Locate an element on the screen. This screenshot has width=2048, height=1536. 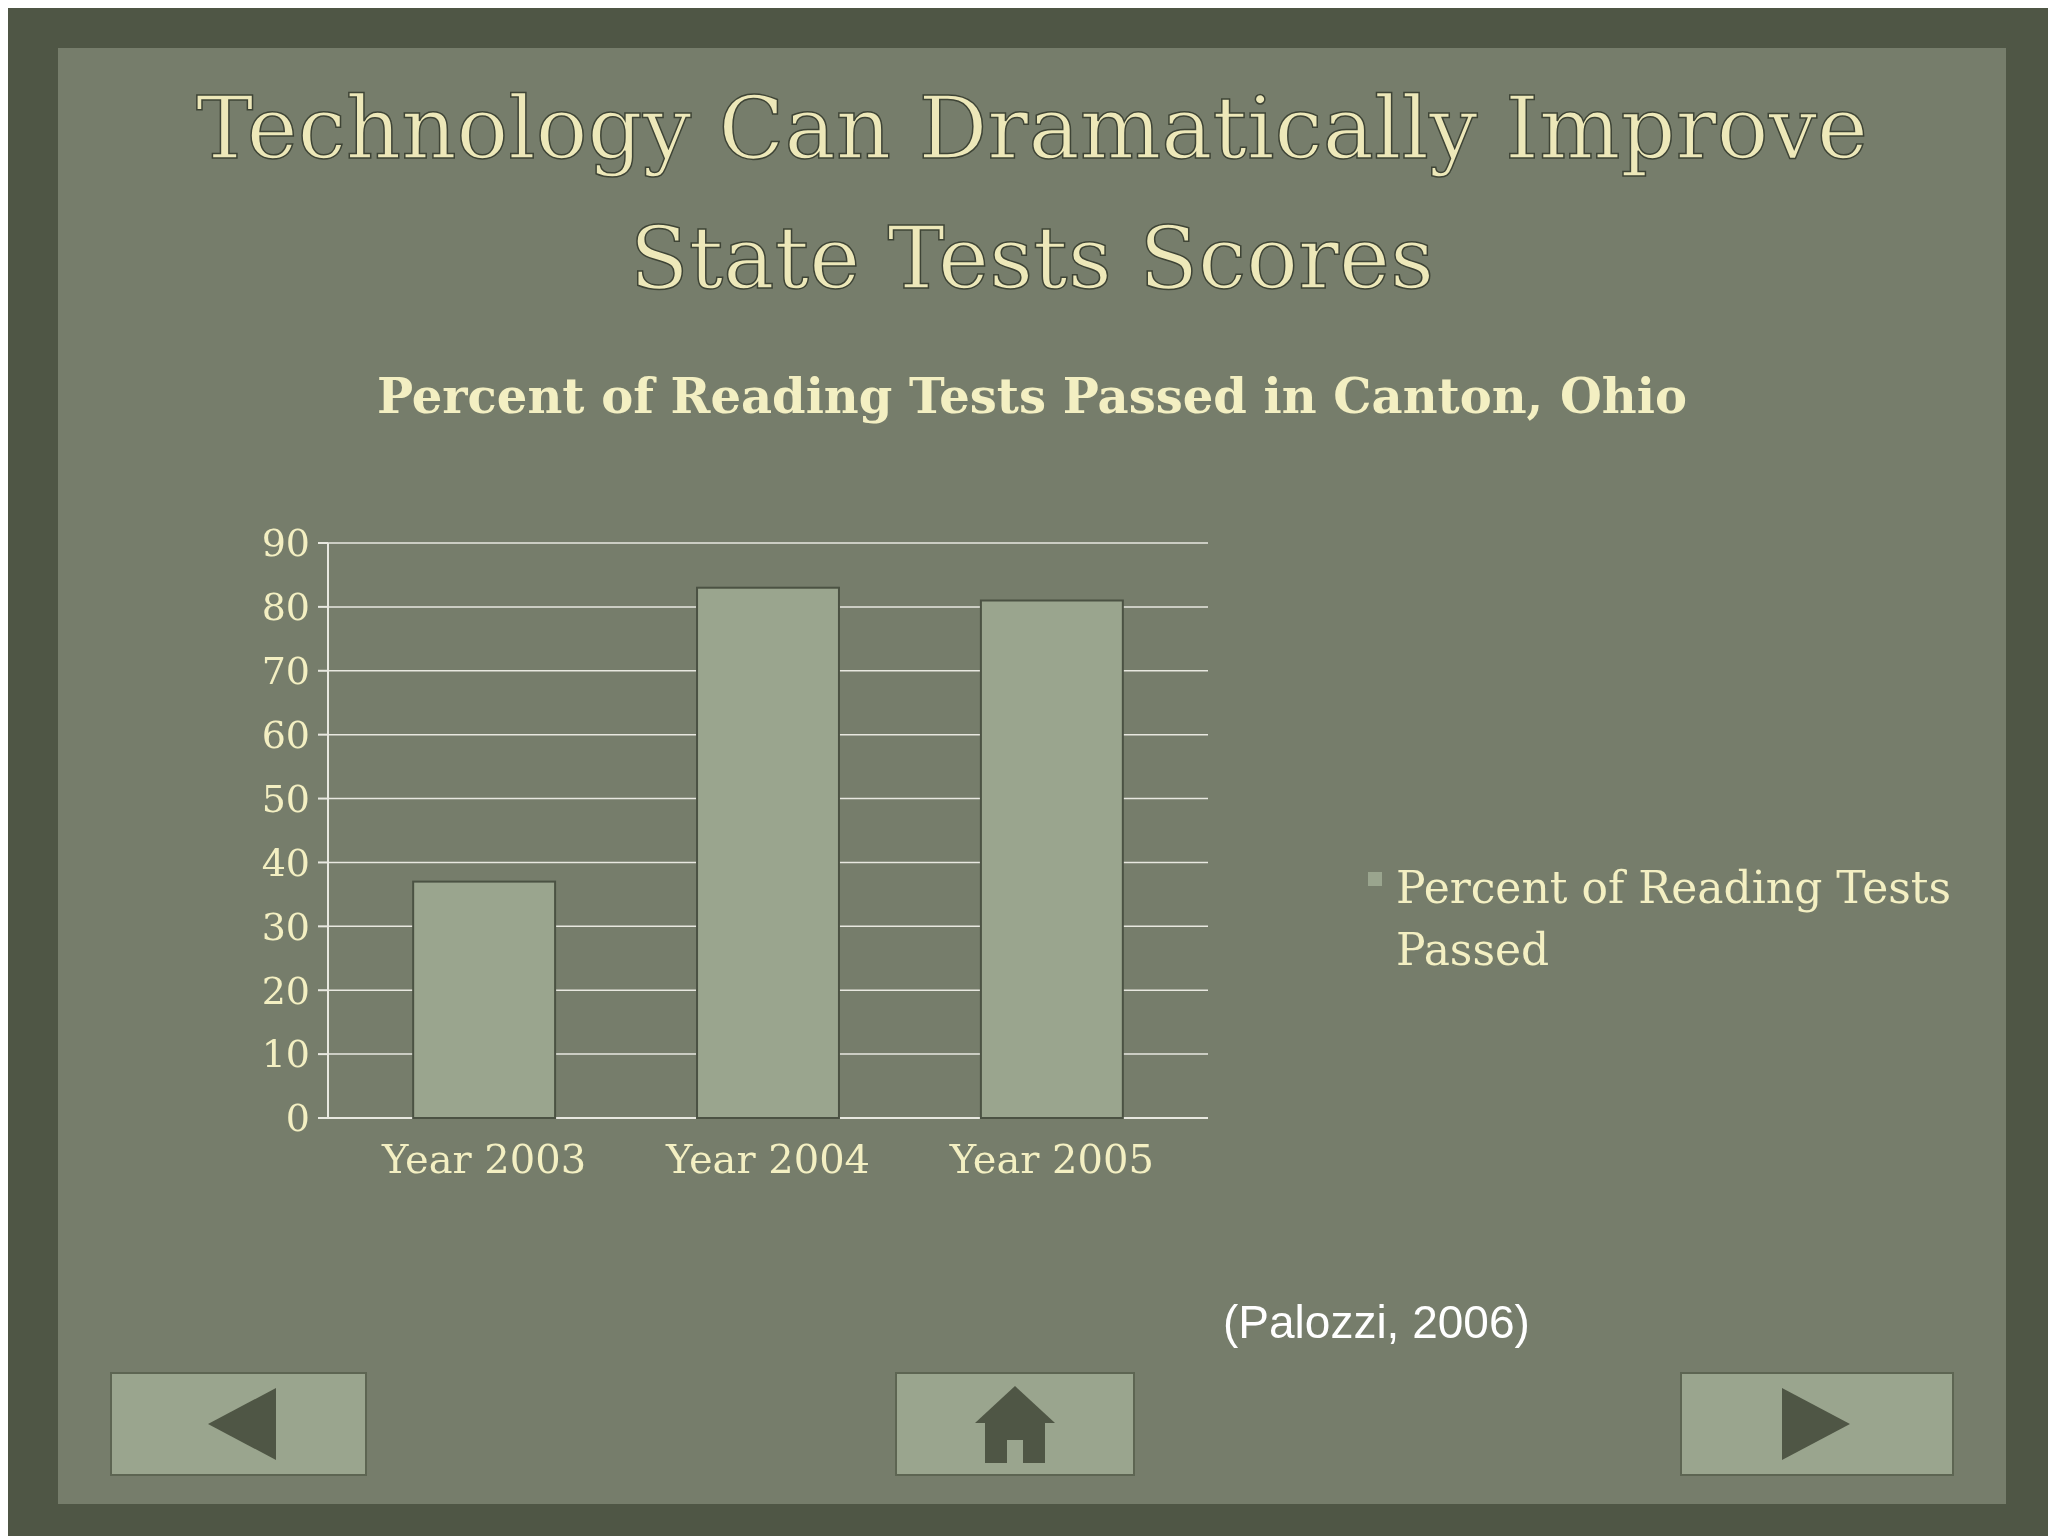
y-tick-label: 10 is located at coordinates (285, 1054).